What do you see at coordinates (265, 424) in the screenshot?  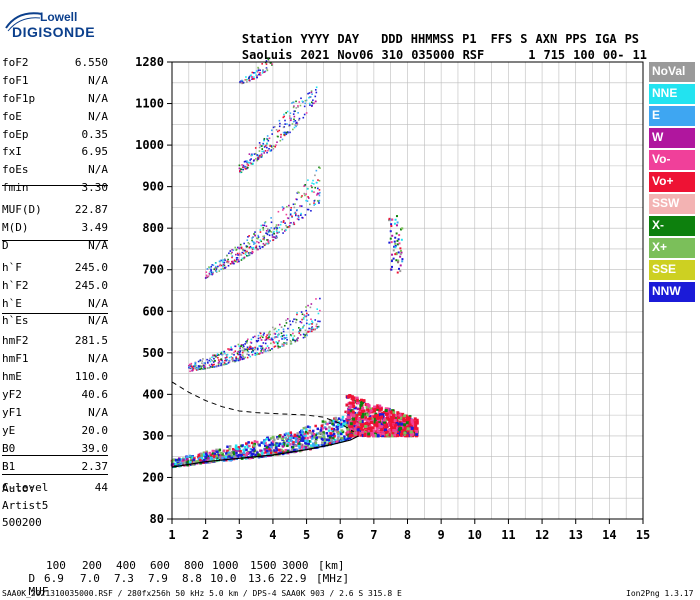 I see `chart-curves` at bounding box center [265, 424].